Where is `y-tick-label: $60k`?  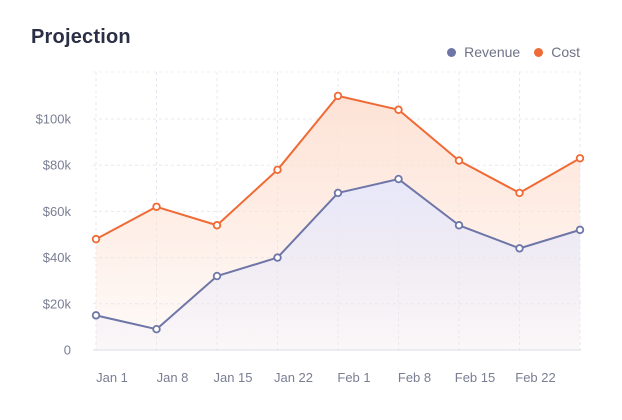
y-tick-label: $60k is located at coordinates (57, 211).